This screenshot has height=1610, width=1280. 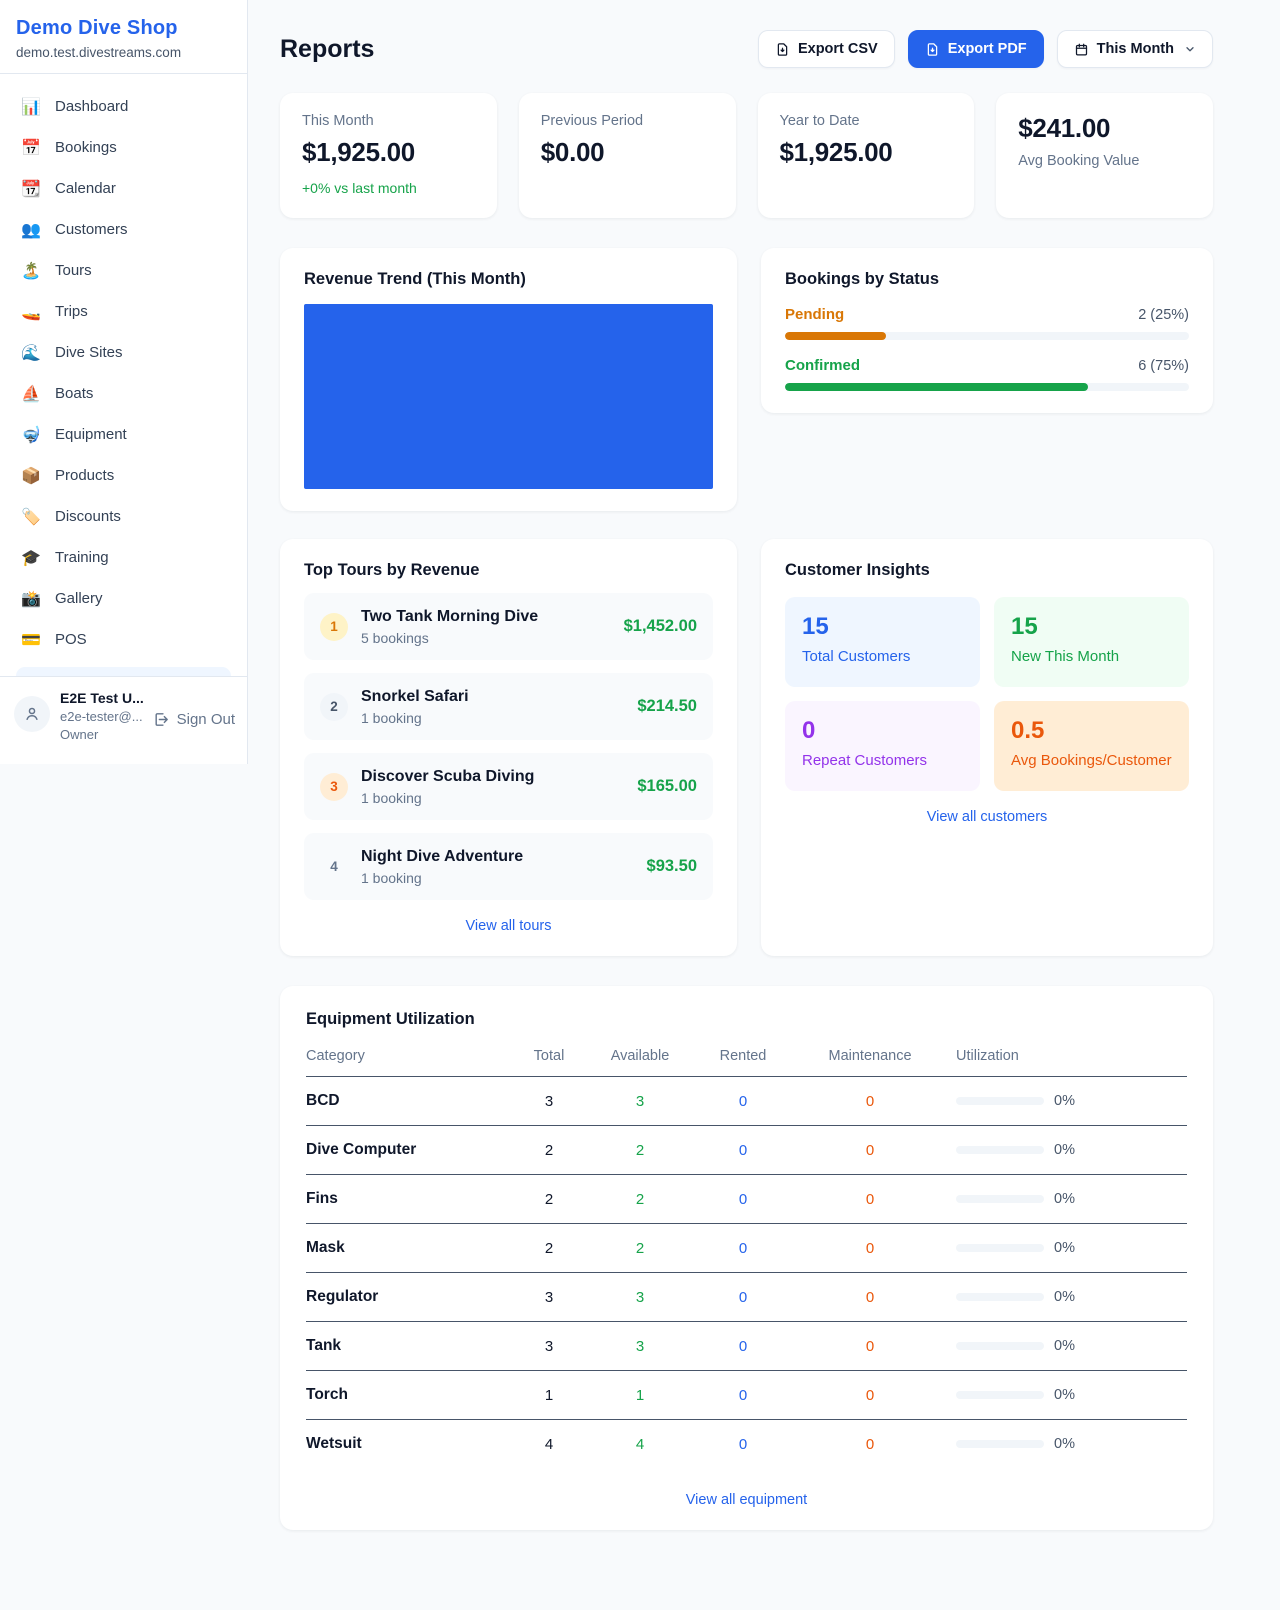 What do you see at coordinates (1028, 730) in the screenshot?
I see `tile-value: 0.5` at bounding box center [1028, 730].